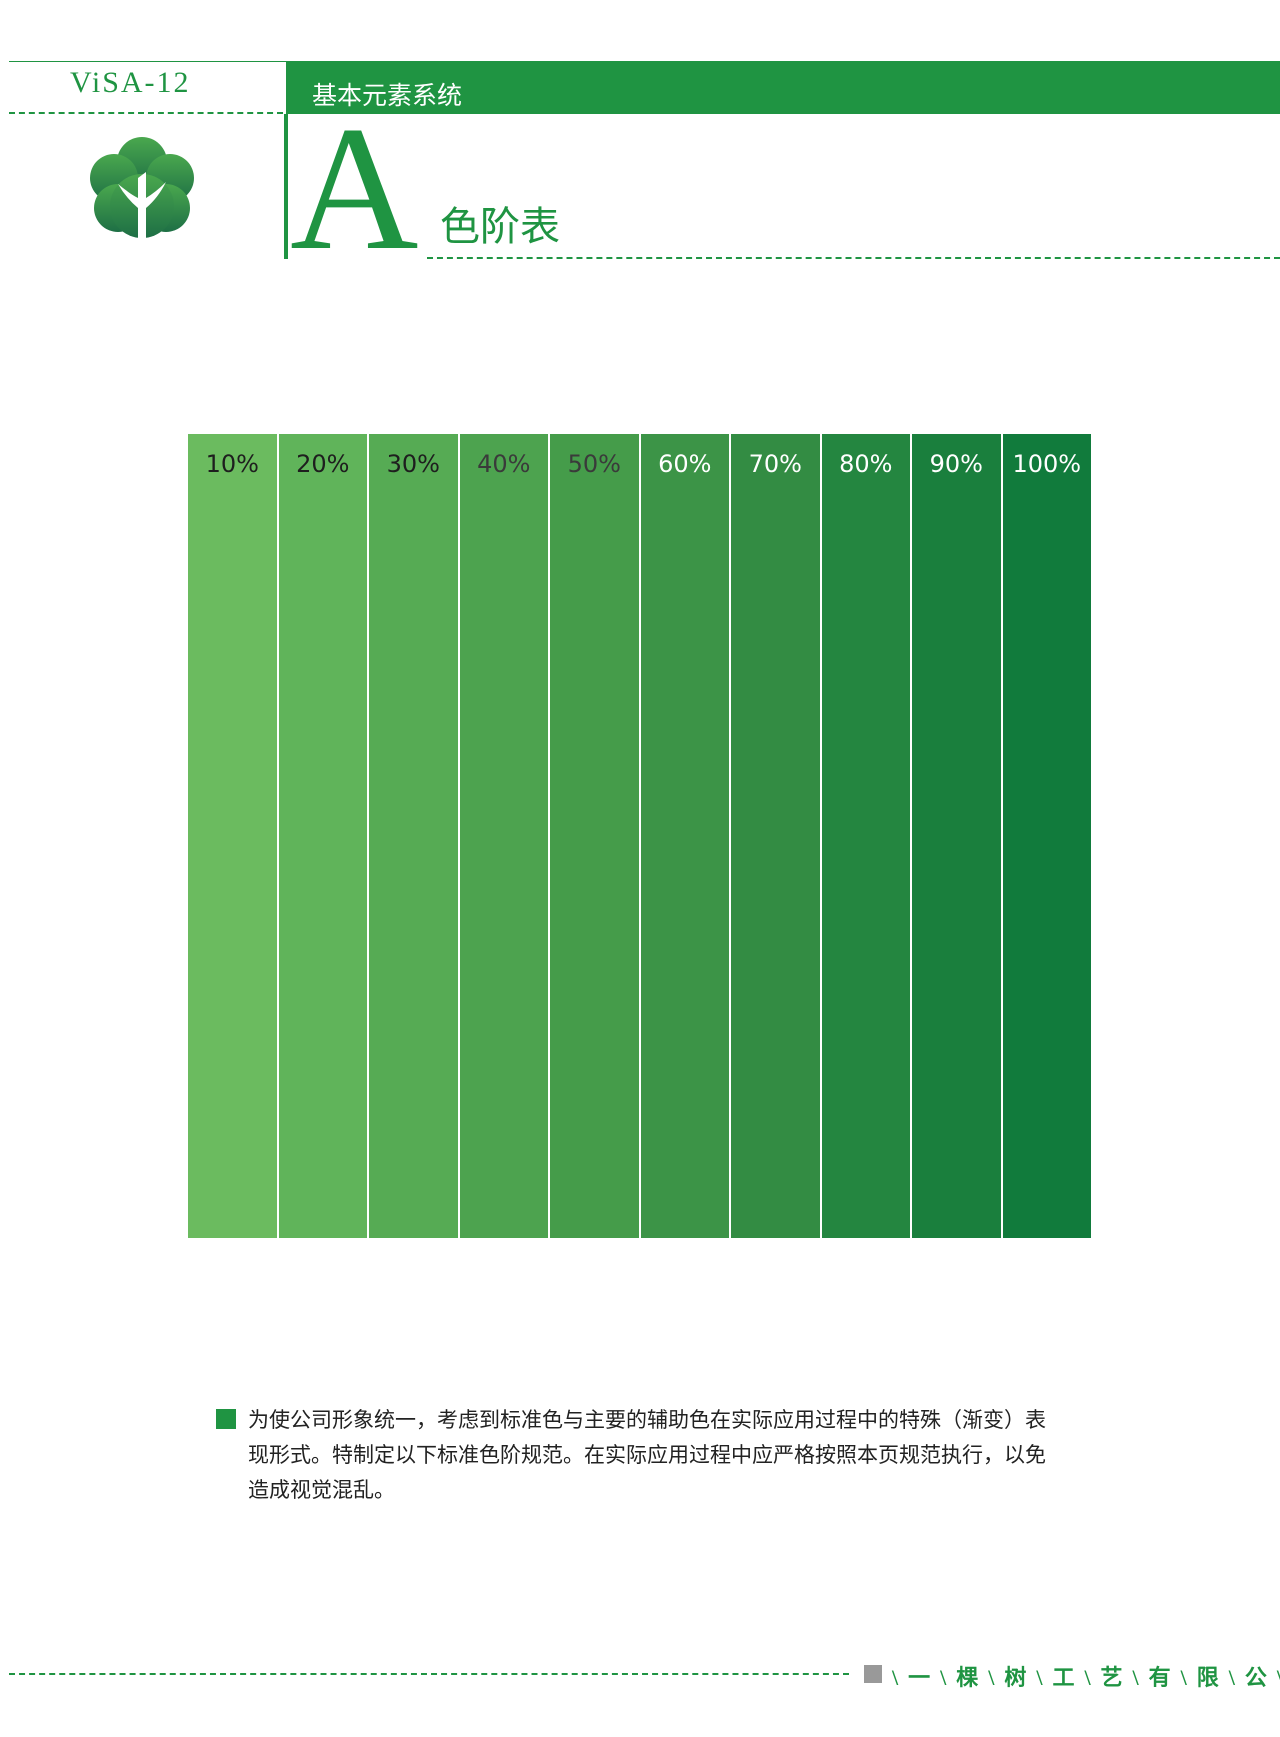 The height and width of the screenshot is (1737, 1280). What do you see at coordinates (232, 836) in the screenshot?
I see `swatch: 10%` at bounding box center [232, 836].